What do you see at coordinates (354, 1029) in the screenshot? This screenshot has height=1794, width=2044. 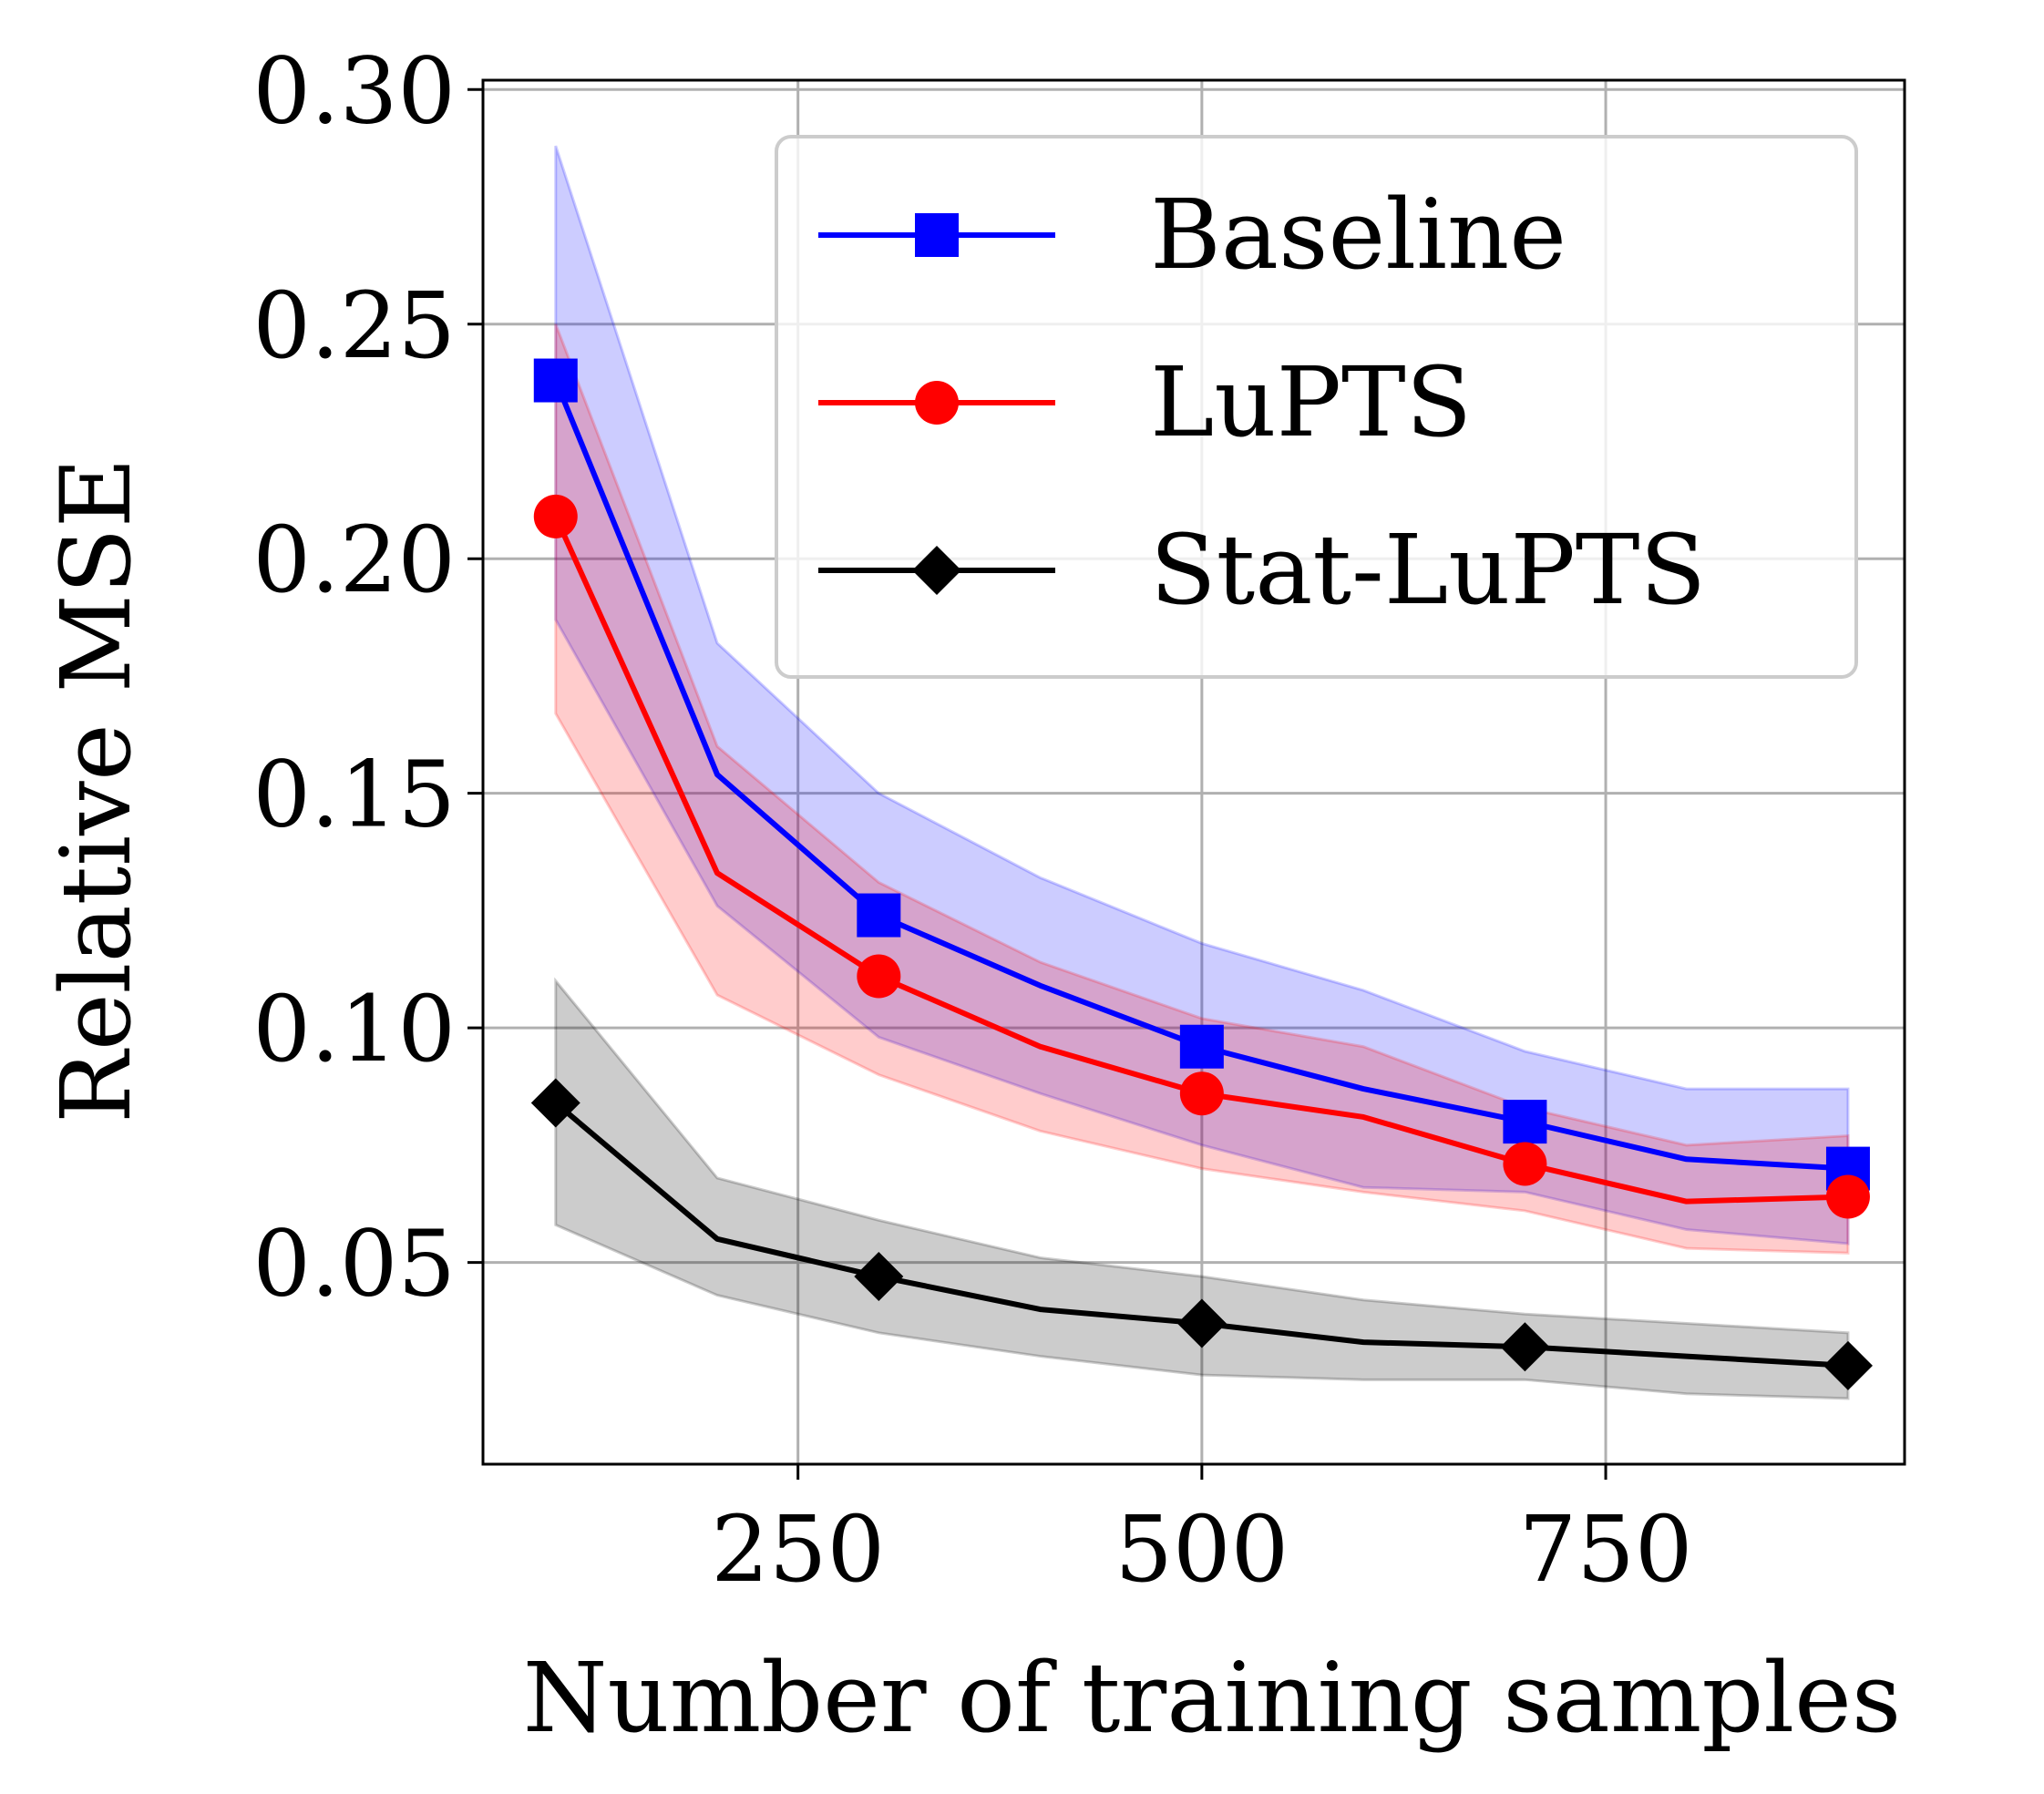 I see `y-tick-label: 0.10` at bounding box center [354, 1029].